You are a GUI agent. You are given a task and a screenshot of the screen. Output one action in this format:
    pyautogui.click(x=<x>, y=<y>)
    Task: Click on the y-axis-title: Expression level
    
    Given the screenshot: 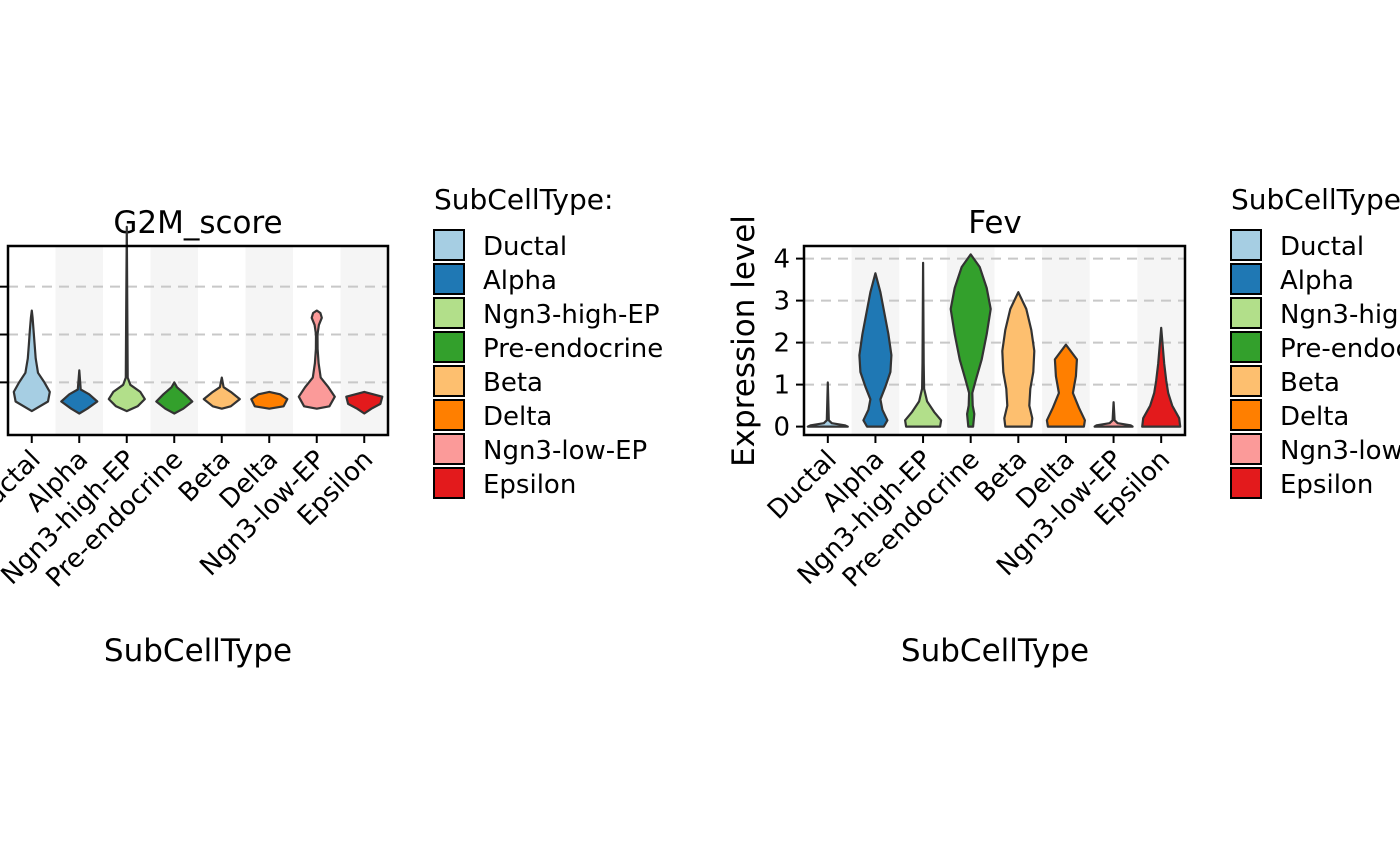 What is the action you would take?
    pyautogui.click(x=744, y=341)
    